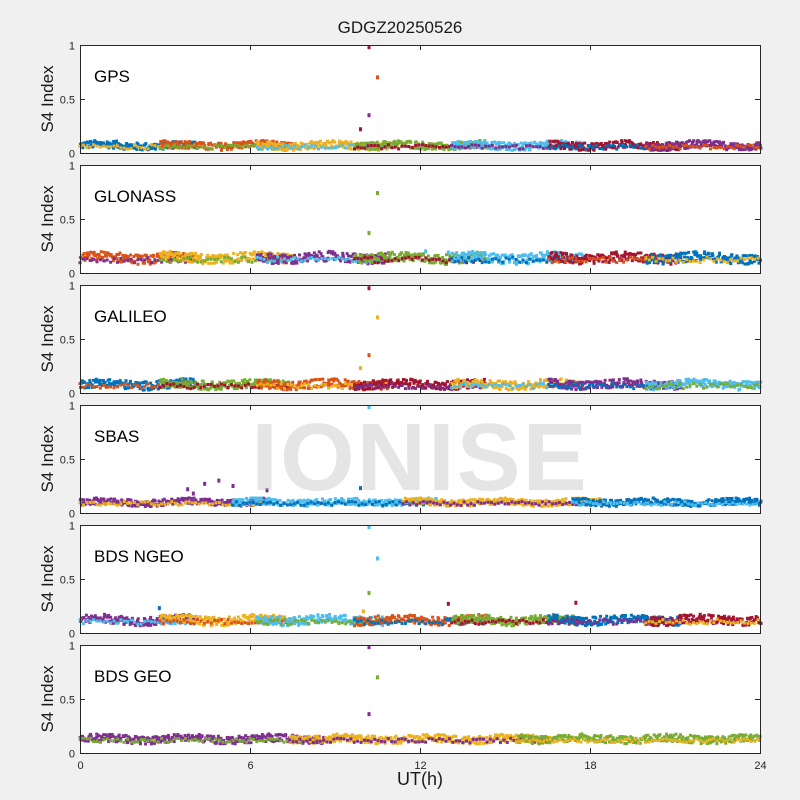  Describe the element at coordinates (47, 99) in the screenshot. I see `y-axis-label: S4 Index` at that location.